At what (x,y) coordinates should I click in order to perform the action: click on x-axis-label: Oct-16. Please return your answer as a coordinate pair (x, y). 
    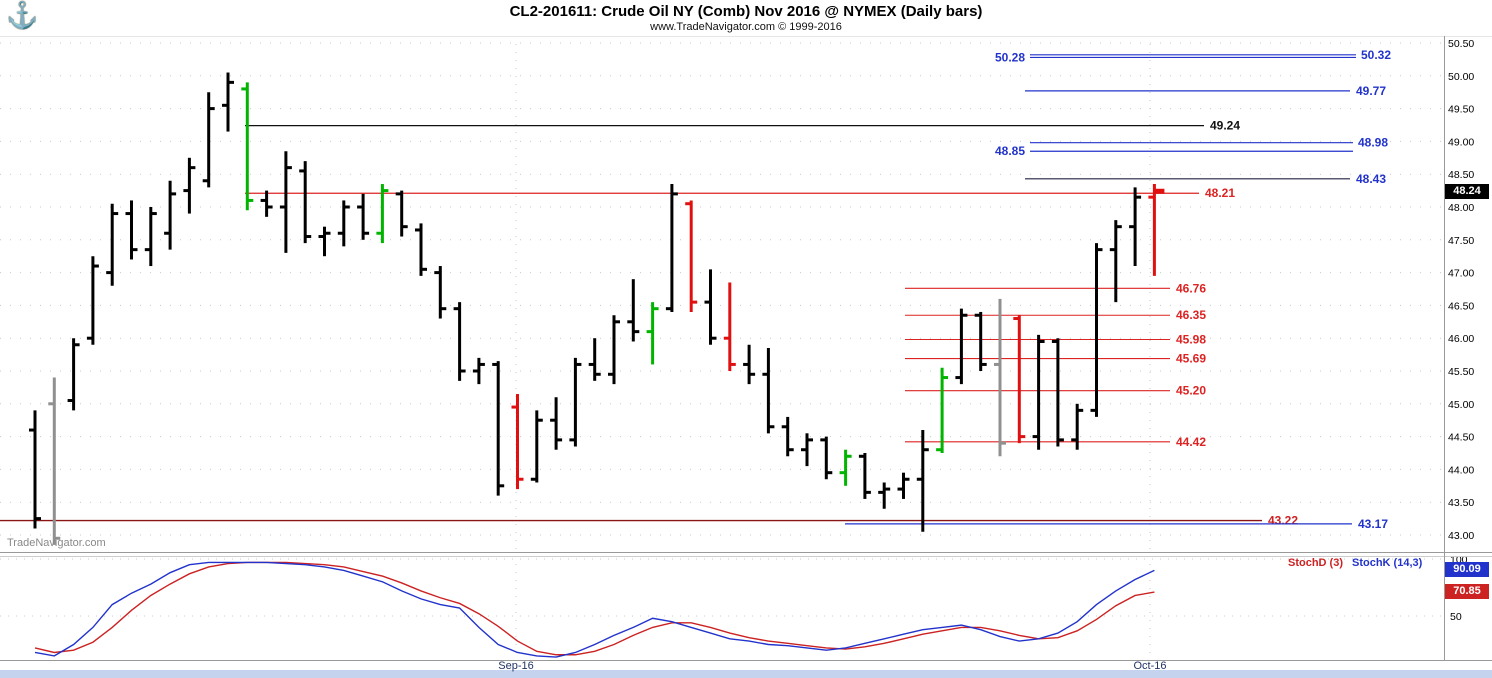
    Looking at the image, I should click on (1150, 666).